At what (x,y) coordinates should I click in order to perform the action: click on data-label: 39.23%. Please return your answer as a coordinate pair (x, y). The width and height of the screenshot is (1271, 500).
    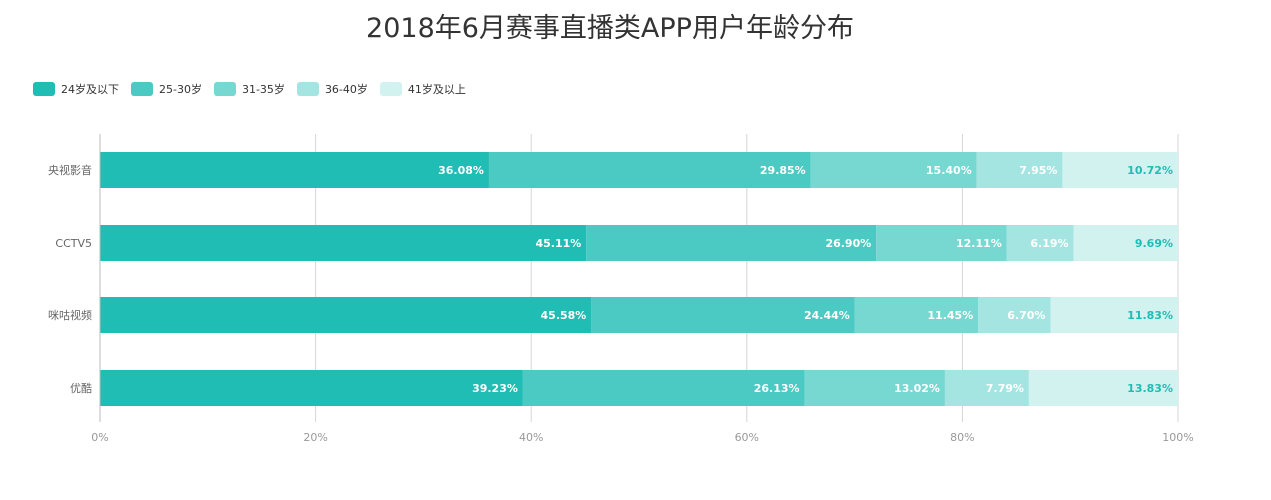
    Looking at the image, I should click on (495, 388).